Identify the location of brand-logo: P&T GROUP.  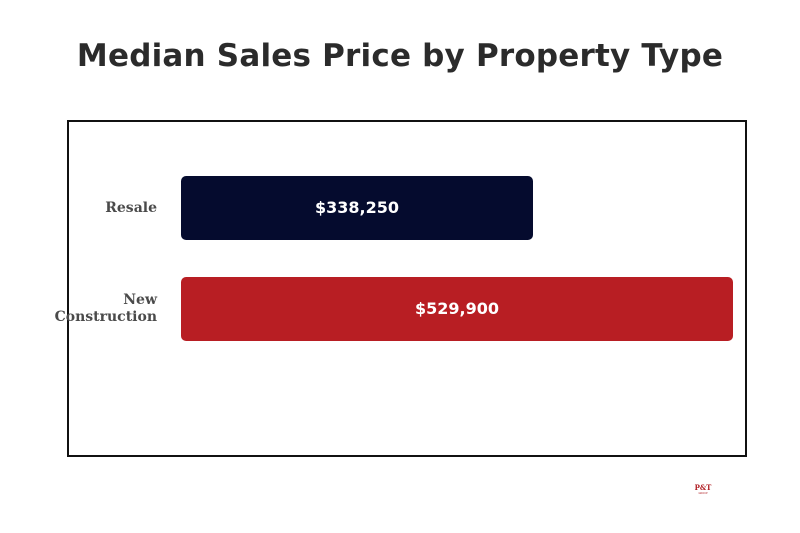
(703, 491).